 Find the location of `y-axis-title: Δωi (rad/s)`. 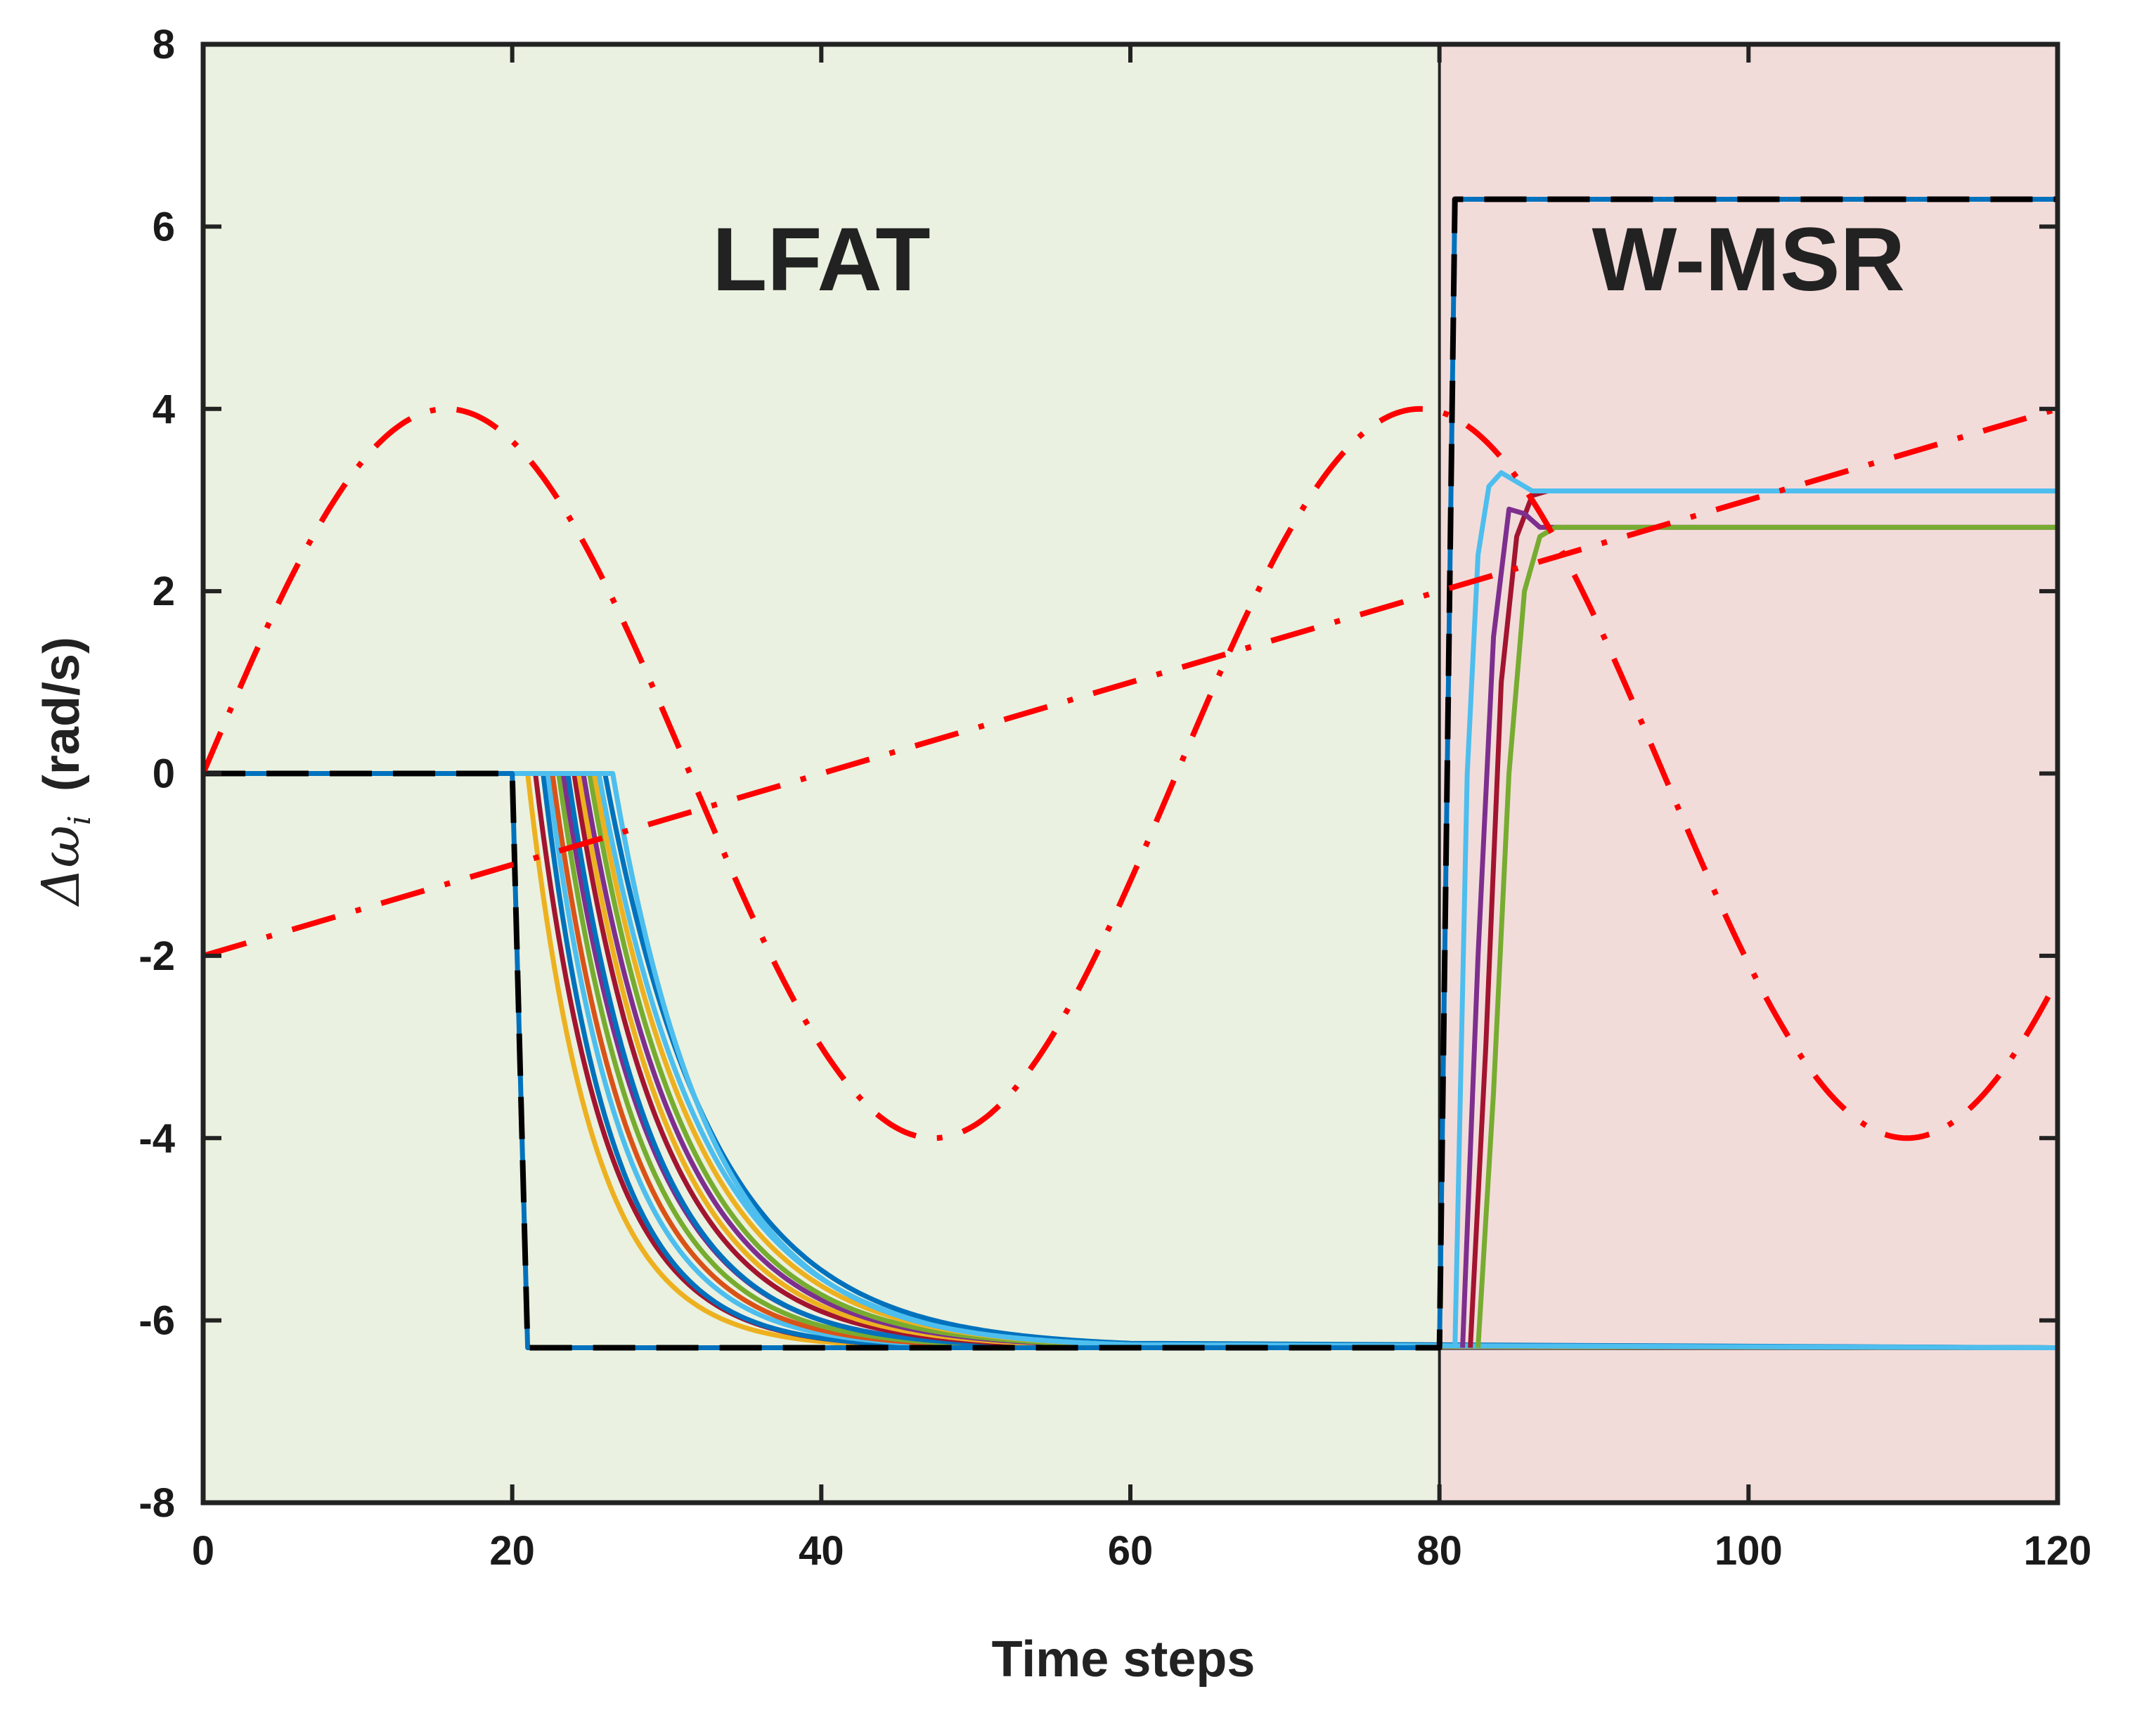

y-axis-title: Δωi (rad/s) is located at coordinates (64, 772).